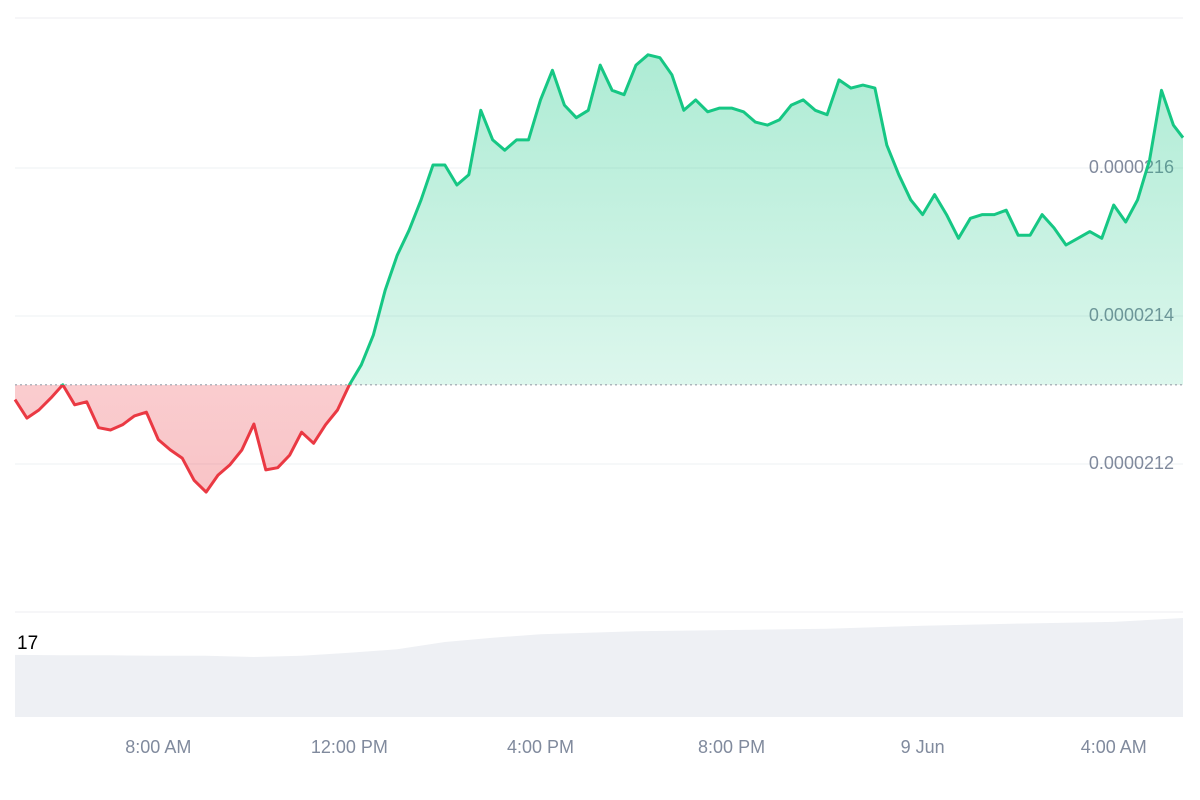 The height and width of the screenshot is (800, 1200). I want to click on x-tick-label: 8:00 PM, so click(731, 747).